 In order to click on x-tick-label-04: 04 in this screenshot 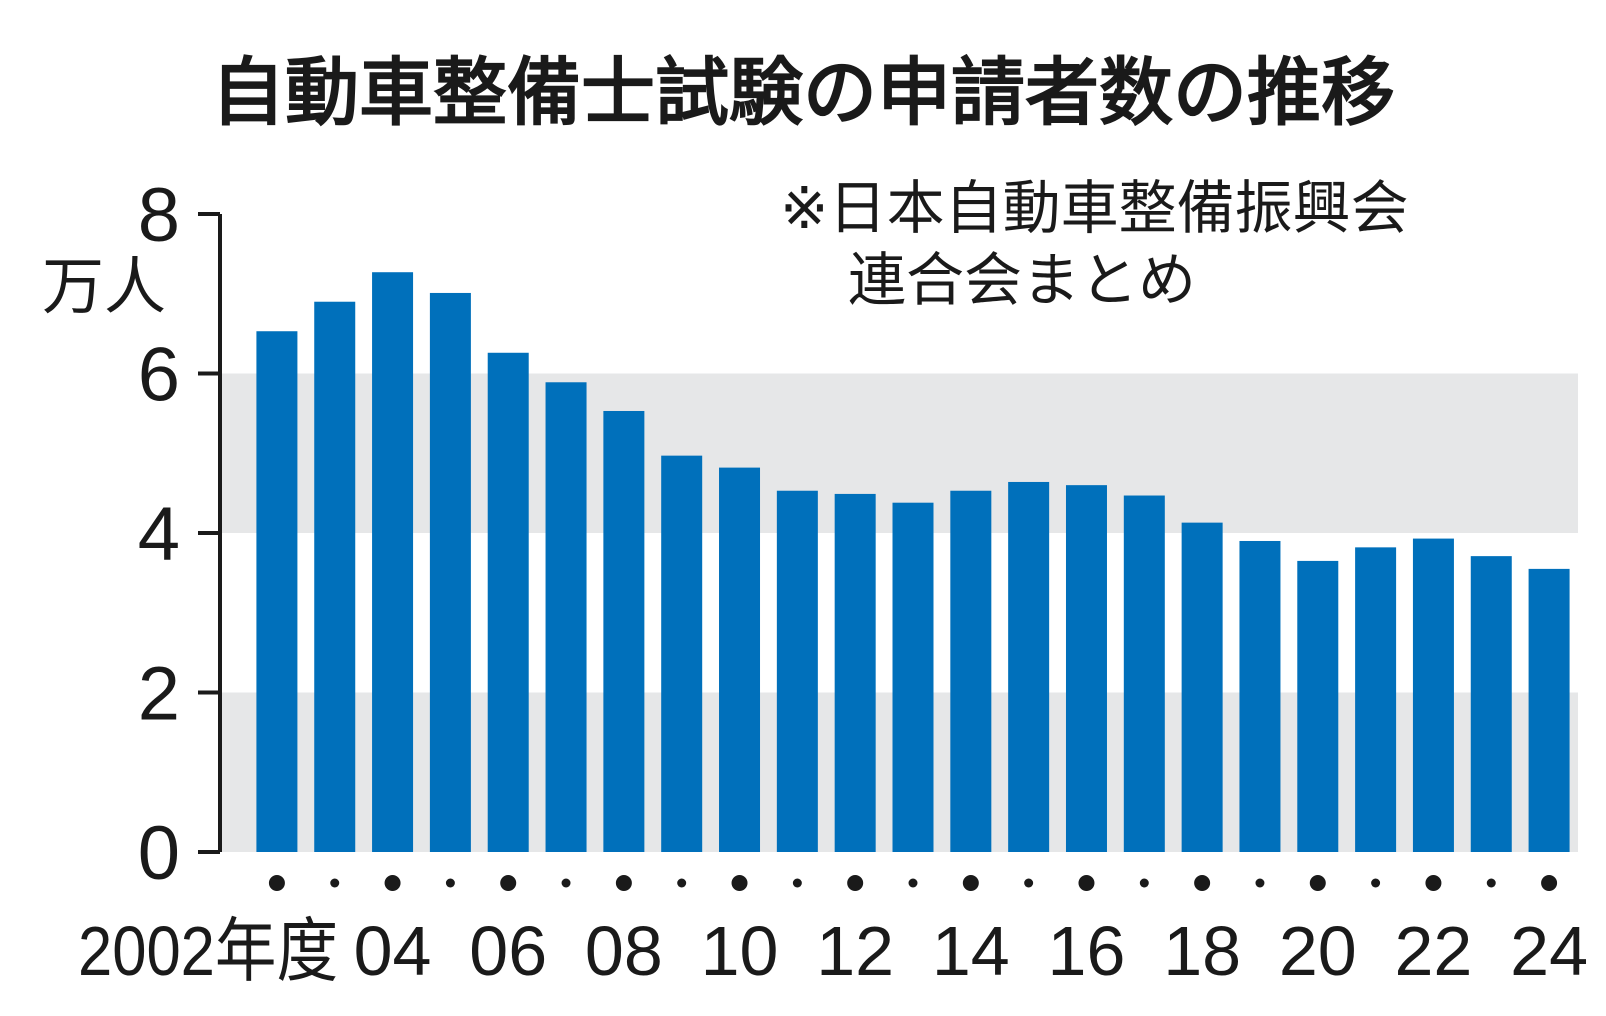, I will do `click(393, 951)`.